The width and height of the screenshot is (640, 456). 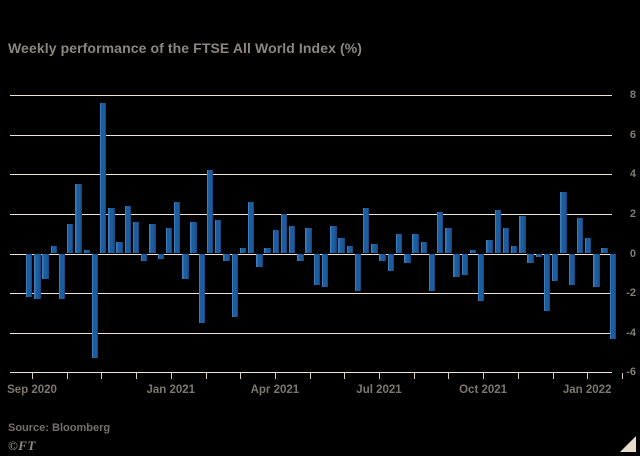 What do you see at coordinates (171, 390) in the screenshot?
I see `x-axis-label: Jan 2021` at bounding box center [171, 390].